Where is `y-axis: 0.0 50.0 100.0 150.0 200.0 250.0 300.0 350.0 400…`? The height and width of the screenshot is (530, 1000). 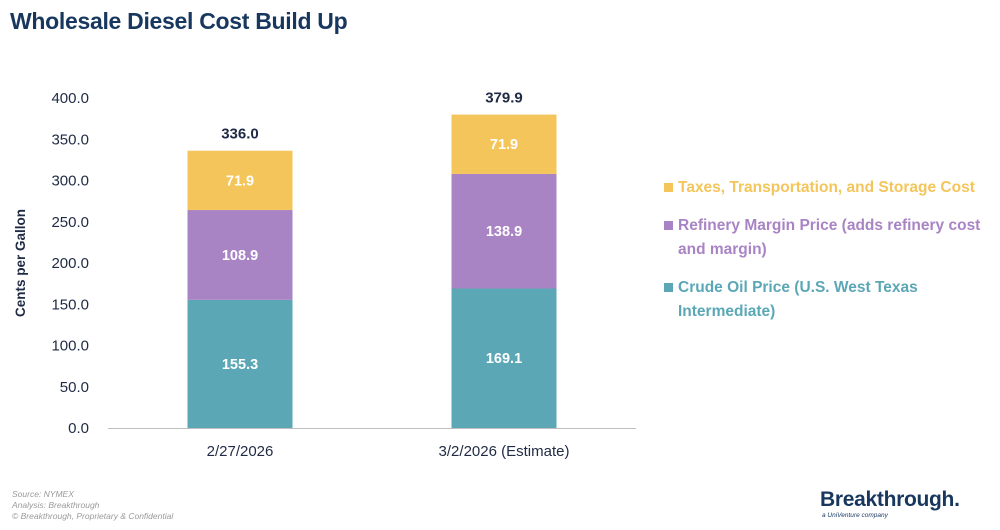 y-axis: 0.0 50.0 100.0 150.0 200.0 250.0 300.0 350.0 400… is located at coordinates (51, 263).